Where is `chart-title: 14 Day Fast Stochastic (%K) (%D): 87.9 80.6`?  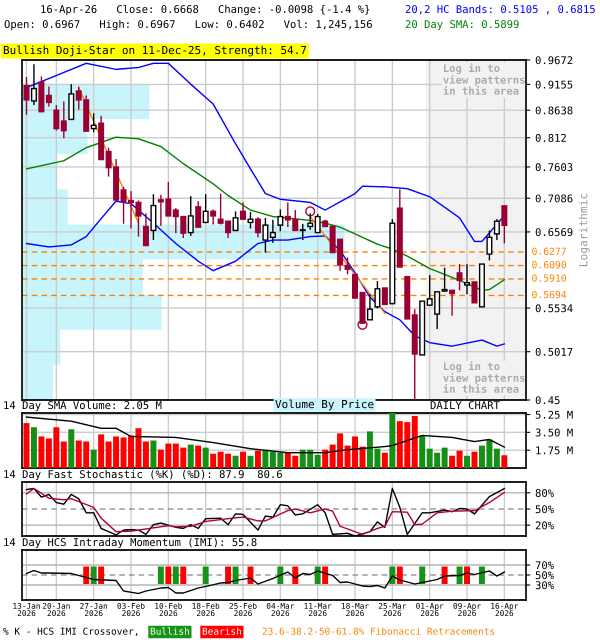 chart-title: 14 Day Fast Stochastic (%K) (%D): 87.9 80.6 is located at coordinates (143, 475).